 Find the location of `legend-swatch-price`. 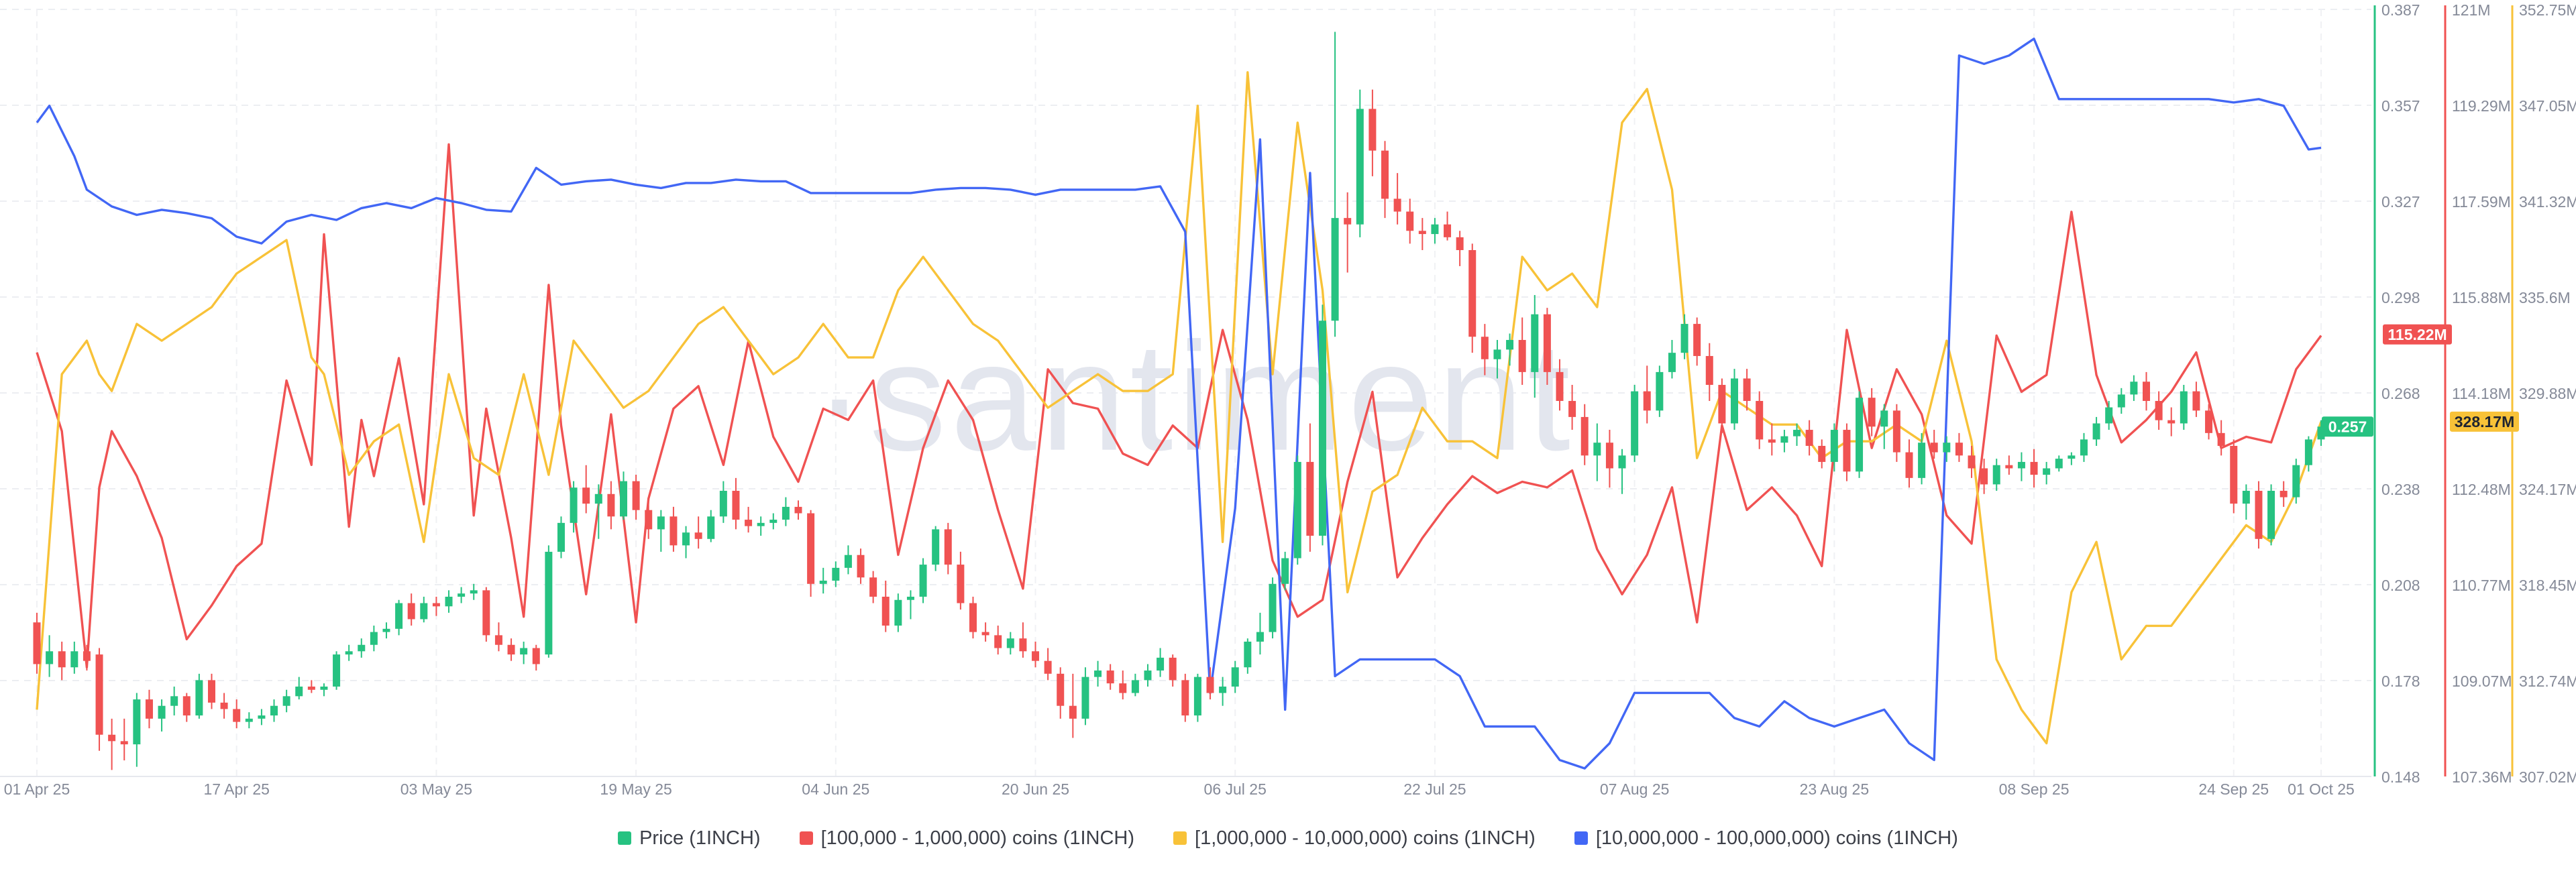

legend-swatch-price is located at coordinates (625, 838).